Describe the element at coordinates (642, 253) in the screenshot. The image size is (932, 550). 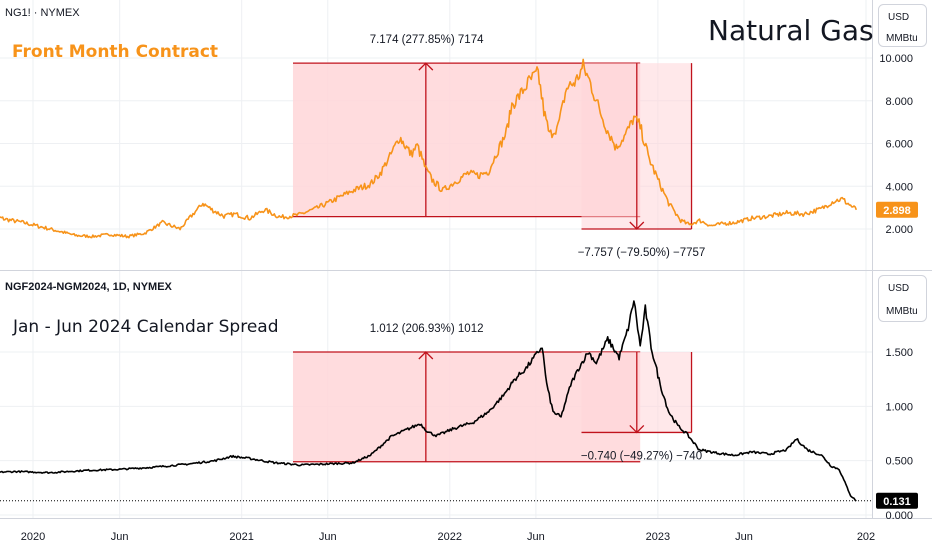
I see `measure2-label: −7.757 (−79.50%) −7757` at that location.